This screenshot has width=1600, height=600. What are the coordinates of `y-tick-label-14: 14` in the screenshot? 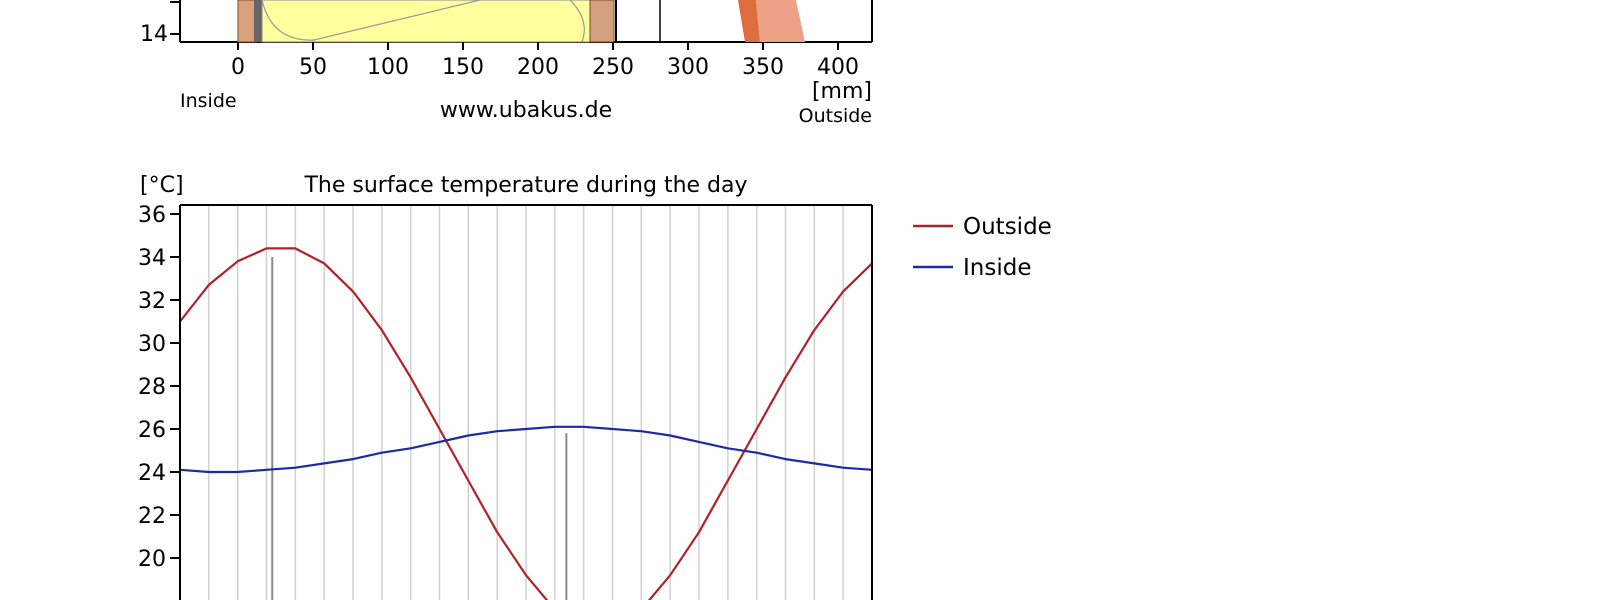 It's located at (154, 34).